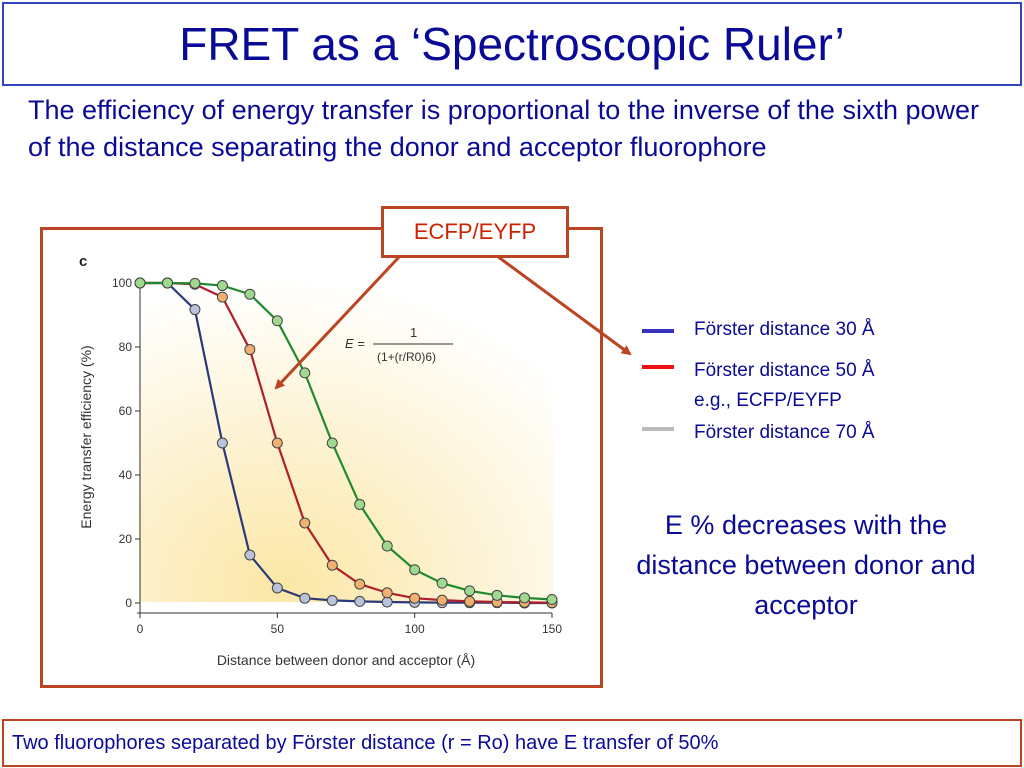 Image resolution: width=1024 pixels, height=768 pixels. Describe the element at coordinates (126, 347) in the screenshot. I see `y-tick-label: 80` at that location.